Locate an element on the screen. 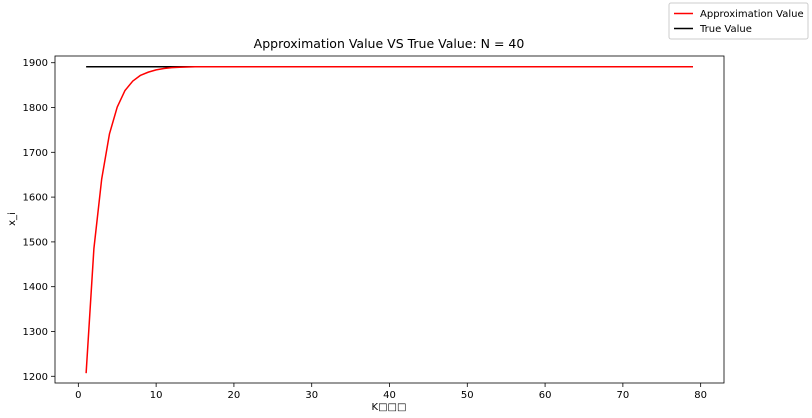 The image size is (812, 418). x-axis: 0 10 20 30 40 50 60 70 80 is located at coordinates (391, 392).